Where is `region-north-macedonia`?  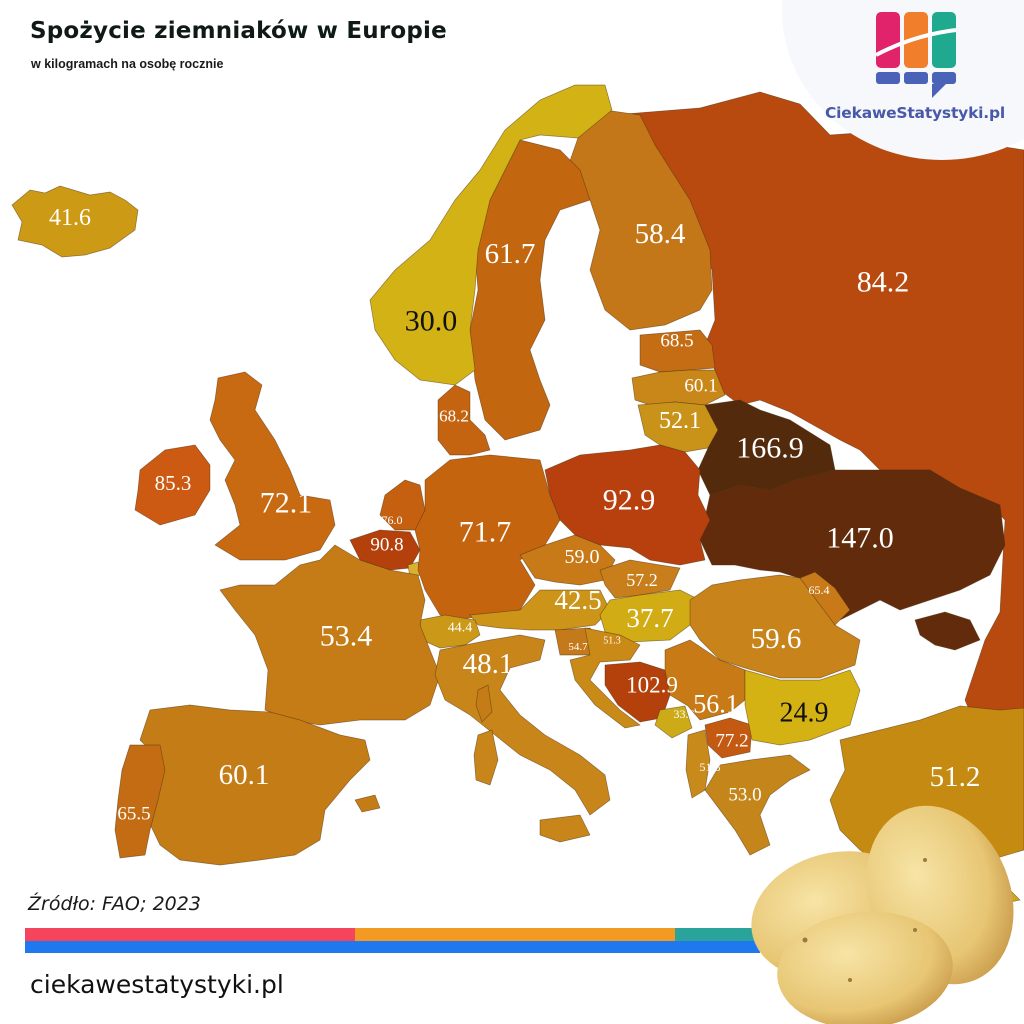
region-north-macedonia is located at coordinates (728, 738).